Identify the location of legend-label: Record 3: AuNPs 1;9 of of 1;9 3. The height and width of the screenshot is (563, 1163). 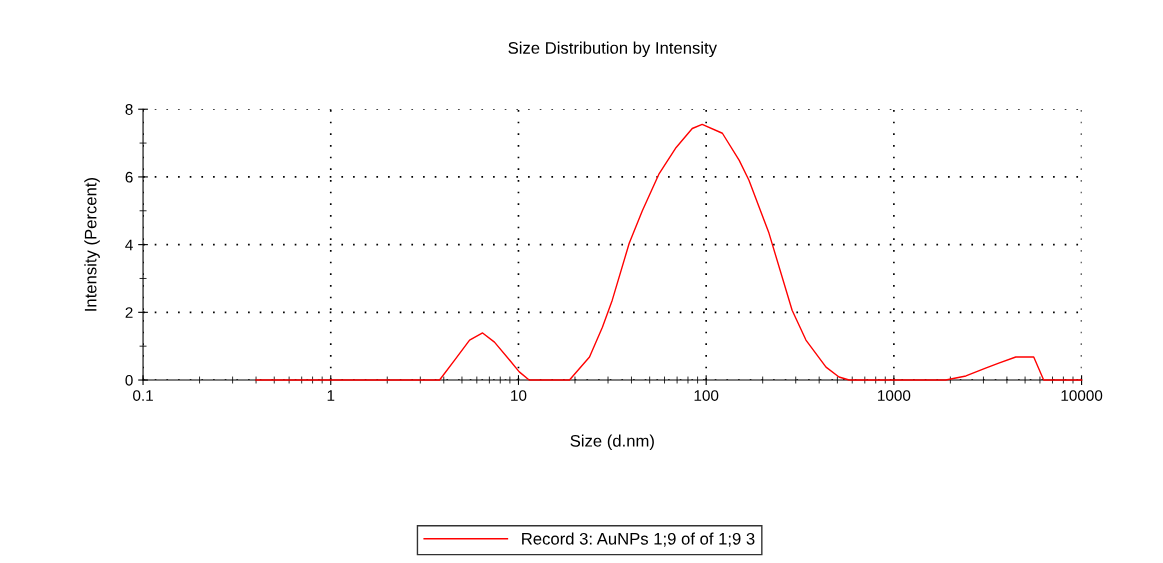
(638, 539).